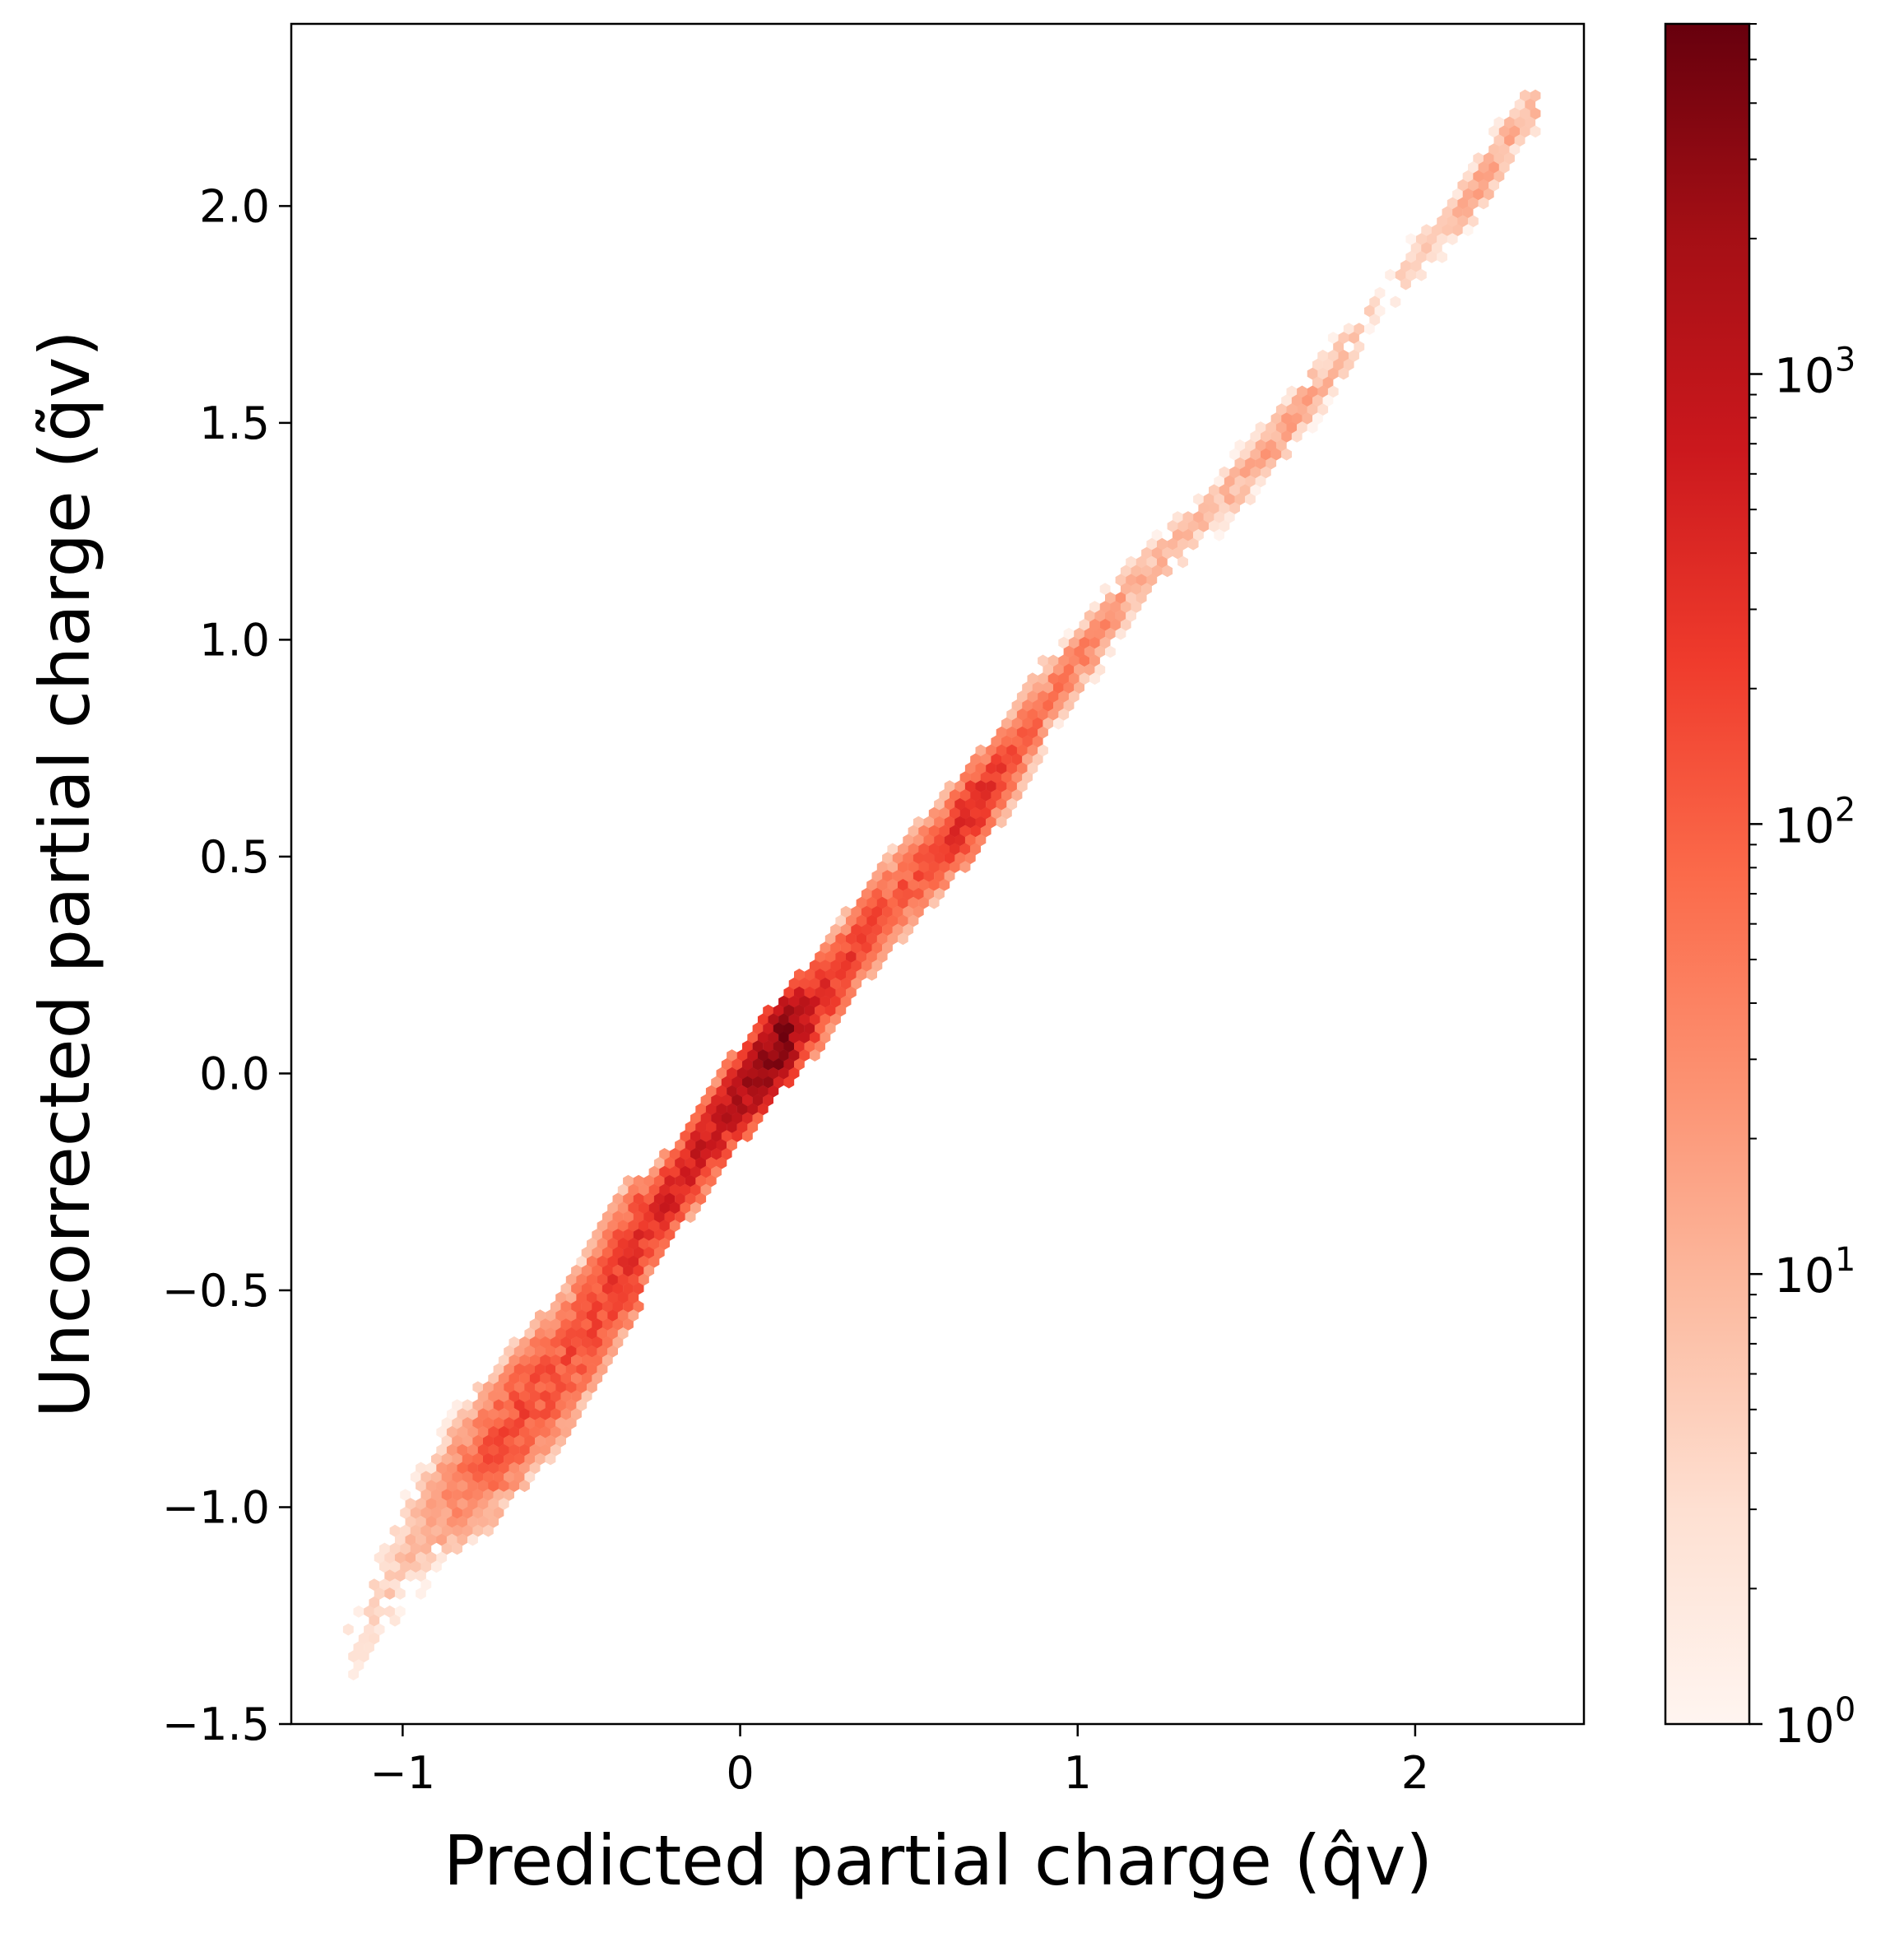 Image resolution: width=1904 pixels, height=1938 pixels. Describe the element at coordinates (234, 206) in the screenshot. I see `y-tick-label: 2.0` at that location.